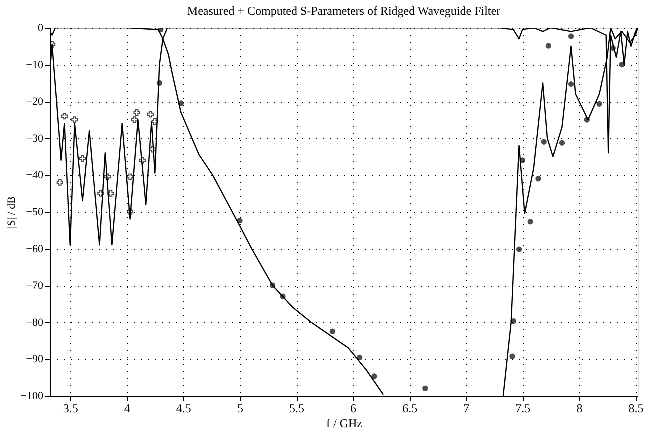  I want to click on x-tick-label: 3.5, so click(70, 409).